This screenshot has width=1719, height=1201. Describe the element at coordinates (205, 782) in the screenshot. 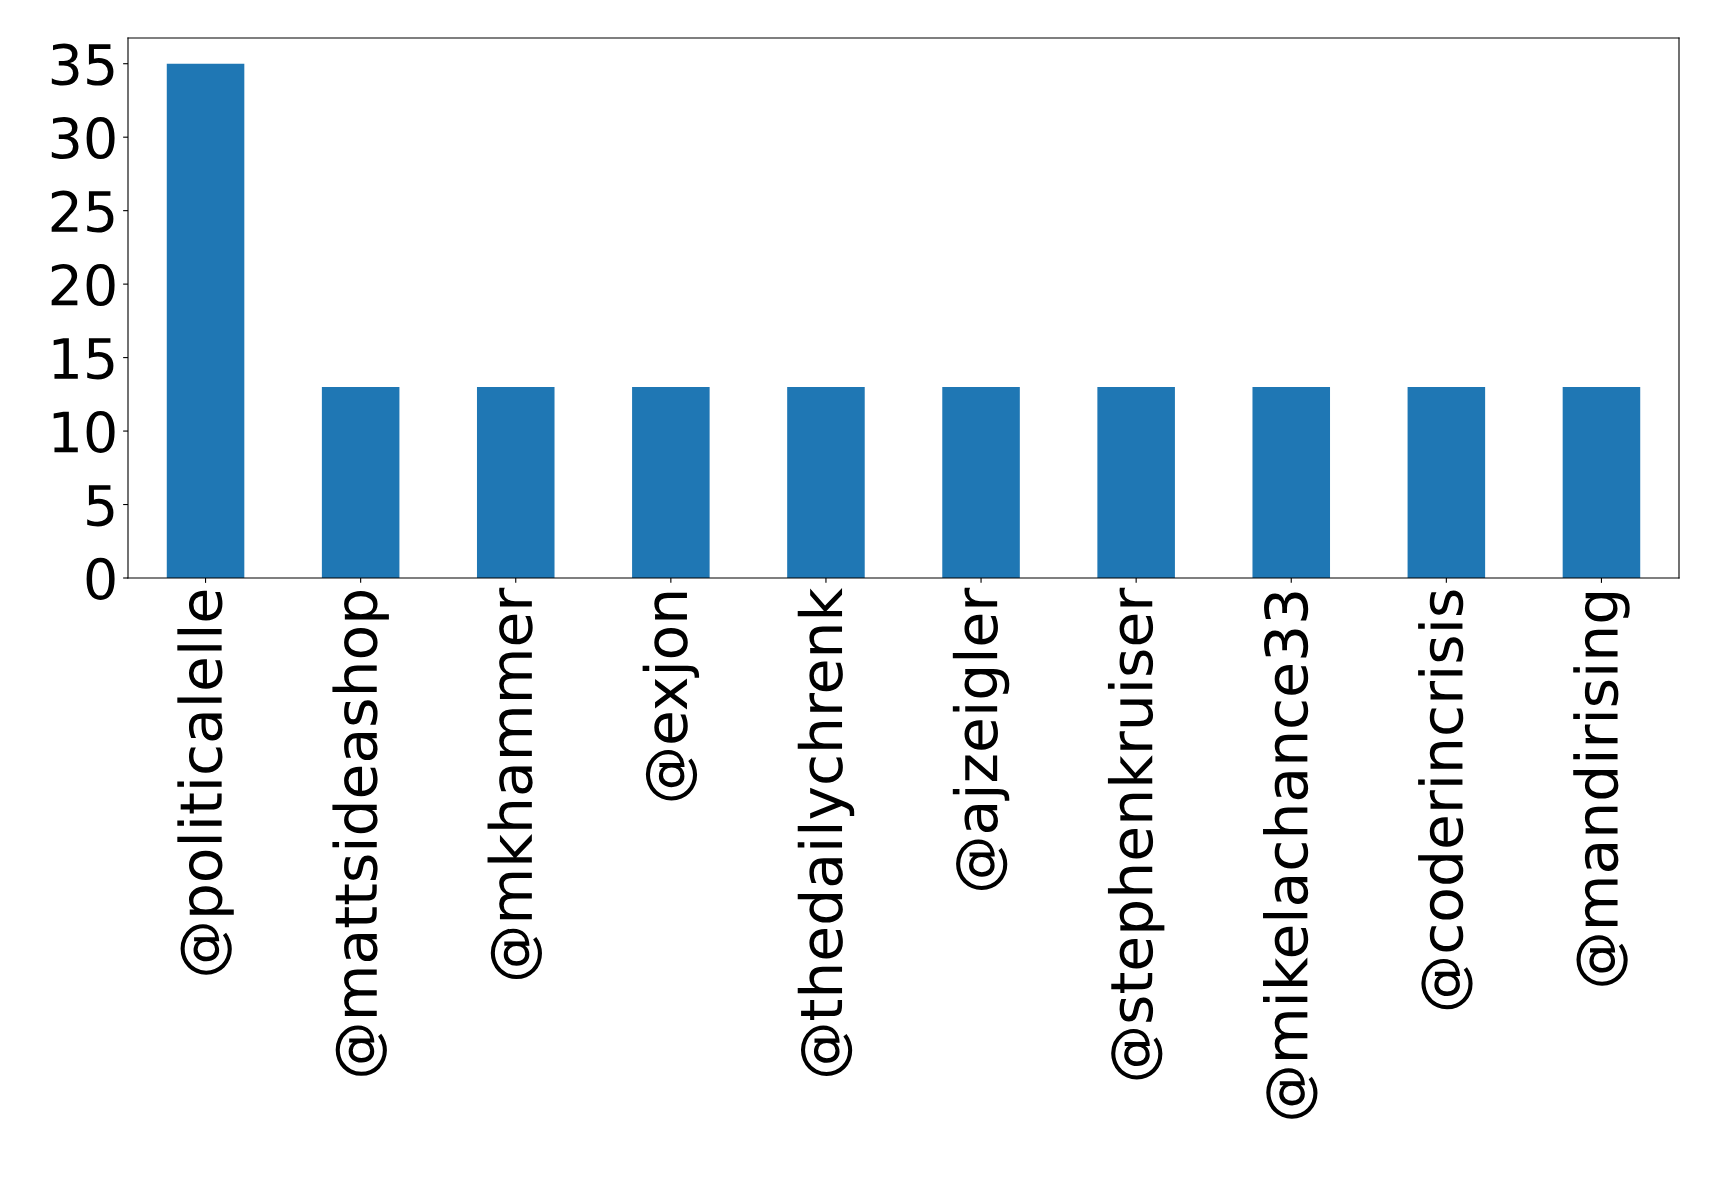

I see `x-tick-label: @politicalelle` at that location.